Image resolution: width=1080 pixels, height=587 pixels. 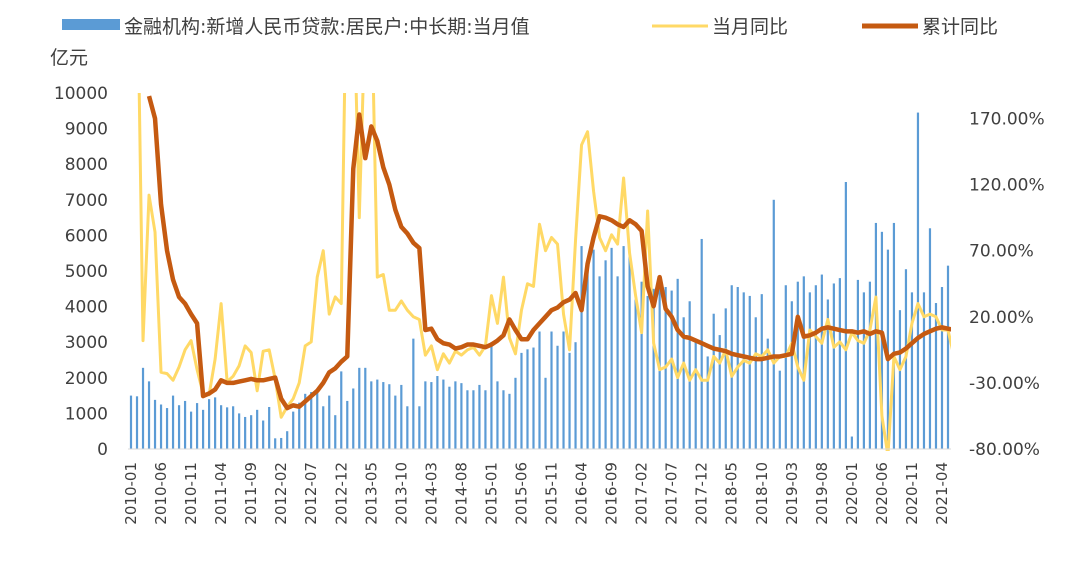 I want to click on x-tick-label: 2016-04, so click(x=582, y=493).